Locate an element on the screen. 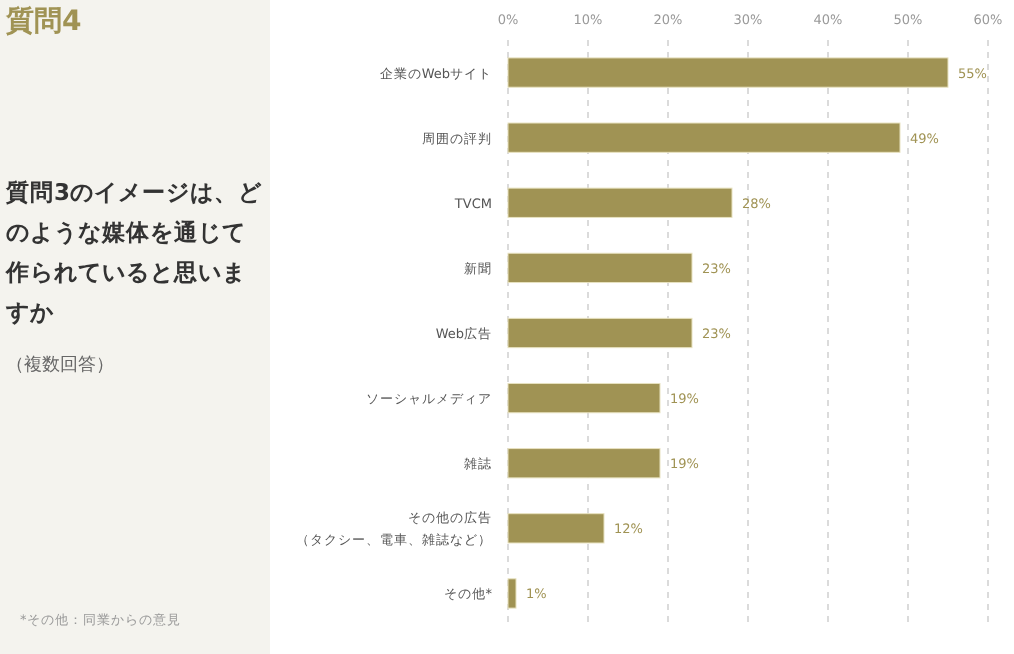 The width and height of the screenshot is (1014, 654). text: 質問3のイメージは、どのような媒体を通じて作られていると思いますか is located at coordinates (134, 253).